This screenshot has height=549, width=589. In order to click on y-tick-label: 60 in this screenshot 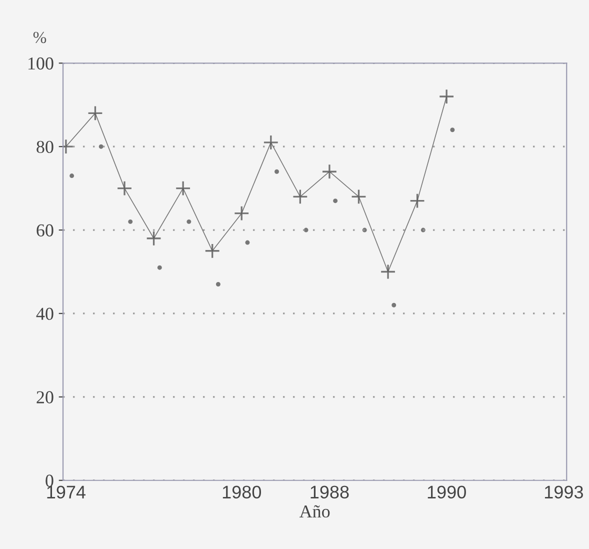, I will do `click(45, 230)`.